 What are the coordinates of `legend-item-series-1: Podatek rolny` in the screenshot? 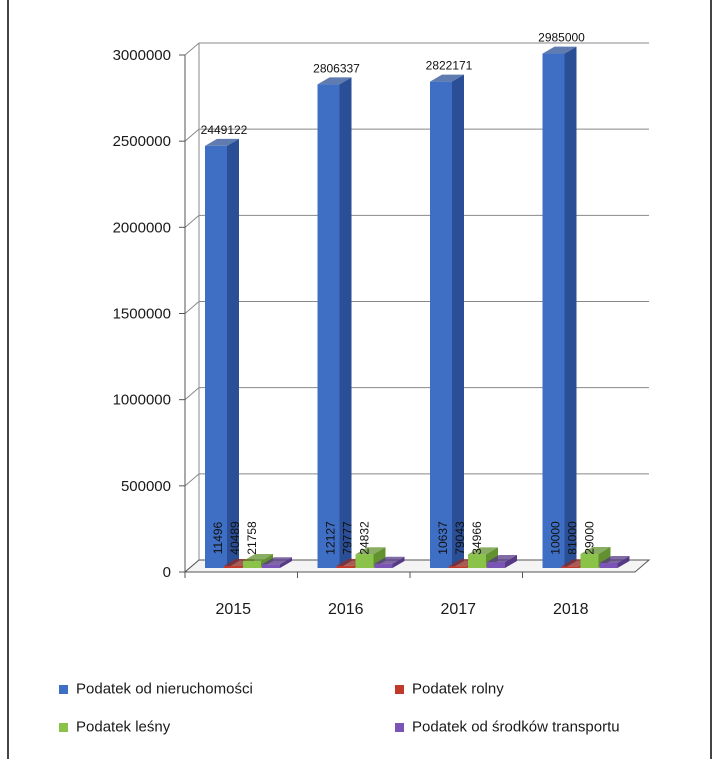 It's located at (449, 689).